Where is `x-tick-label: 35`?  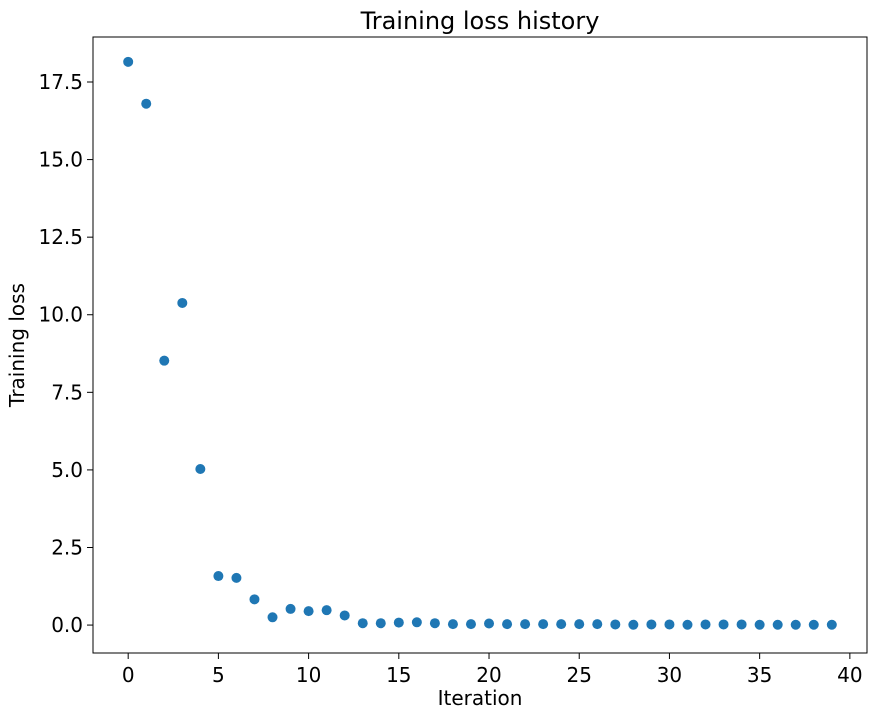 x-tick-label: 35 is located at coordinates (759, 675).